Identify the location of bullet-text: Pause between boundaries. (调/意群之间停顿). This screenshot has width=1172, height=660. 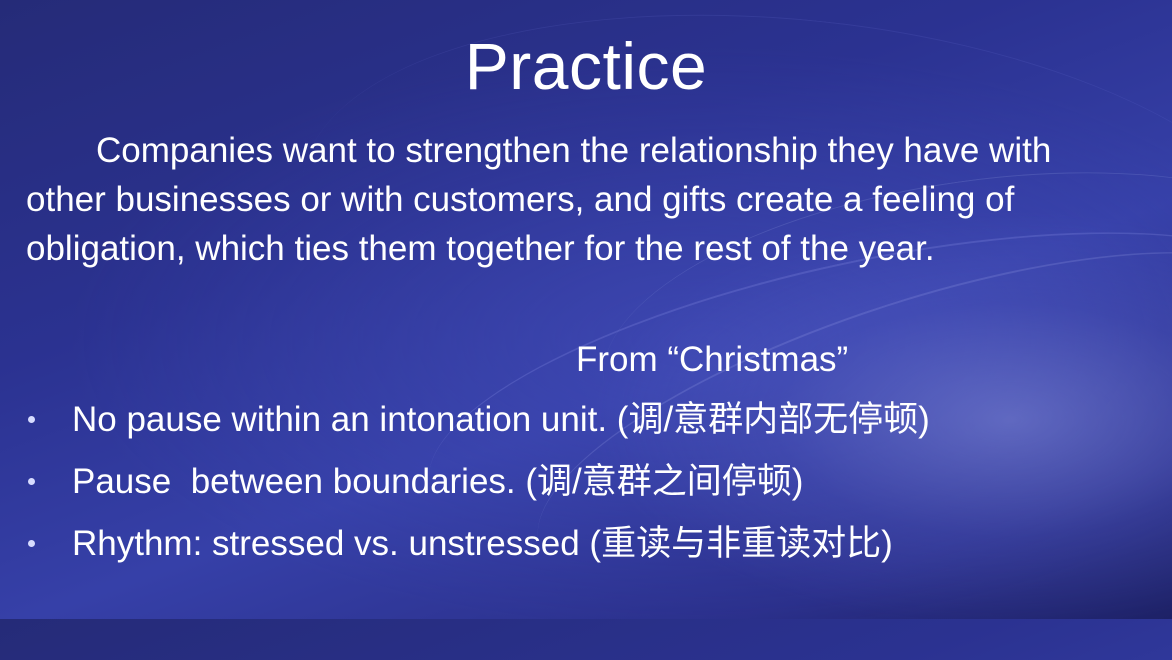
(438, 481).